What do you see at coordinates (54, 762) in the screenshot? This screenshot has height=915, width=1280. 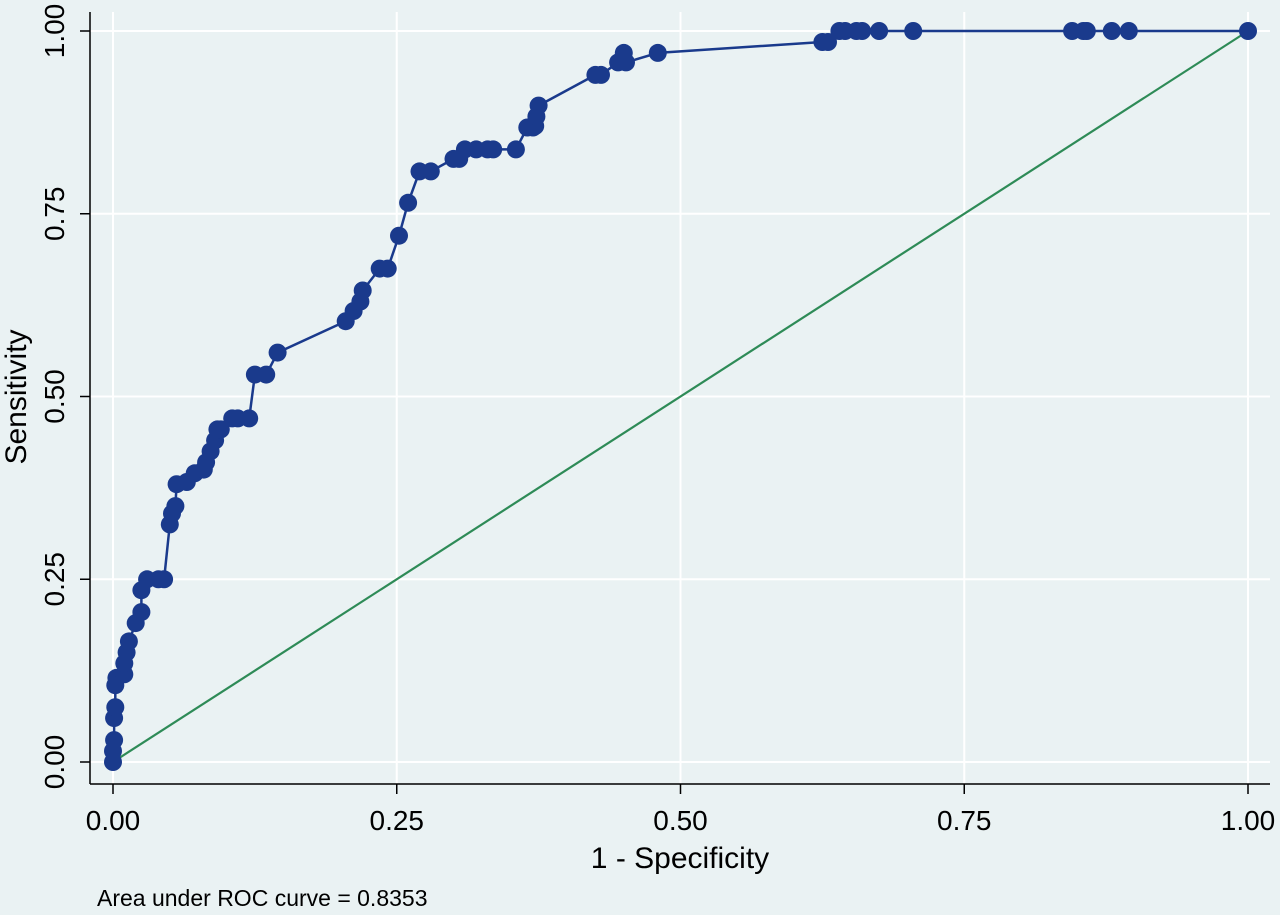 I see `y-tick-label: 0.00` at bounding box center [54, 762].